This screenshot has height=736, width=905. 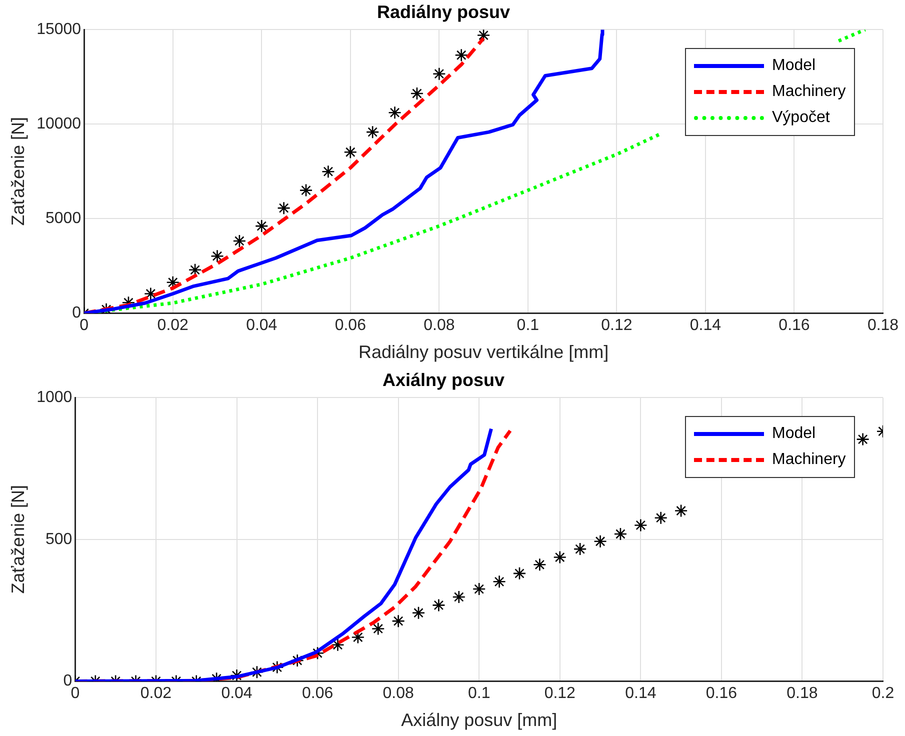 I want to click on y-tick-label: 500, so click(x=58, y=539).